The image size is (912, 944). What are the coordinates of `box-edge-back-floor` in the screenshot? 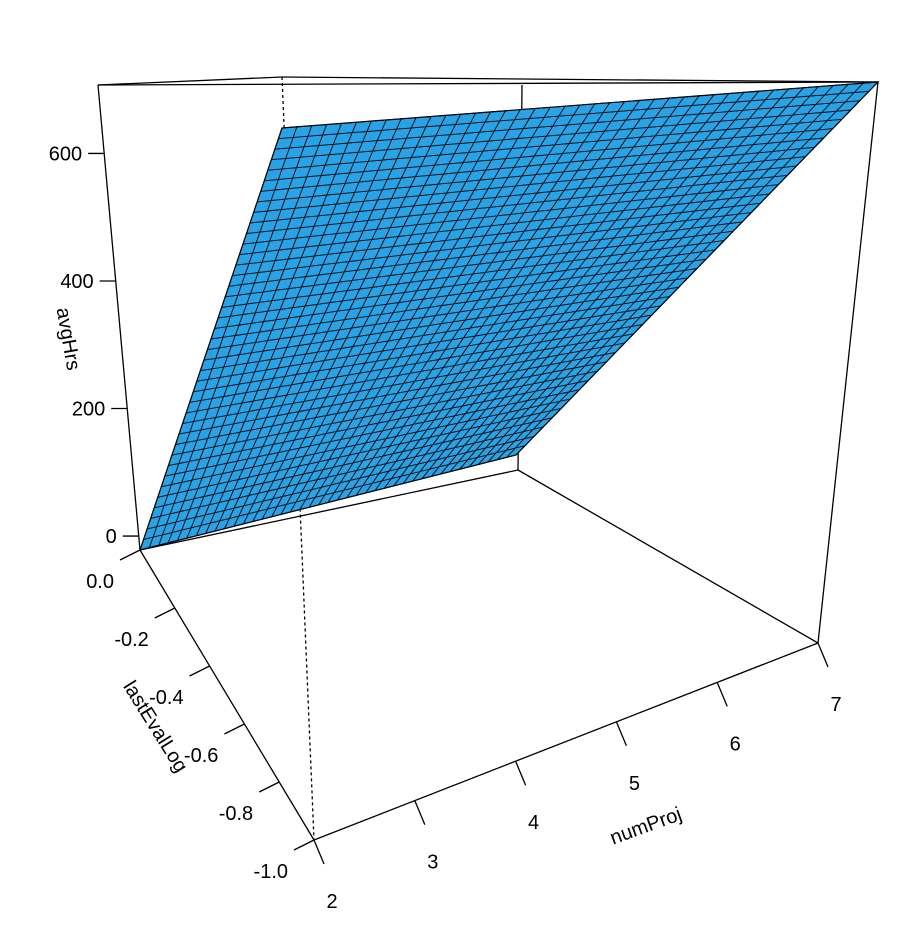 It's located at (668, 556).